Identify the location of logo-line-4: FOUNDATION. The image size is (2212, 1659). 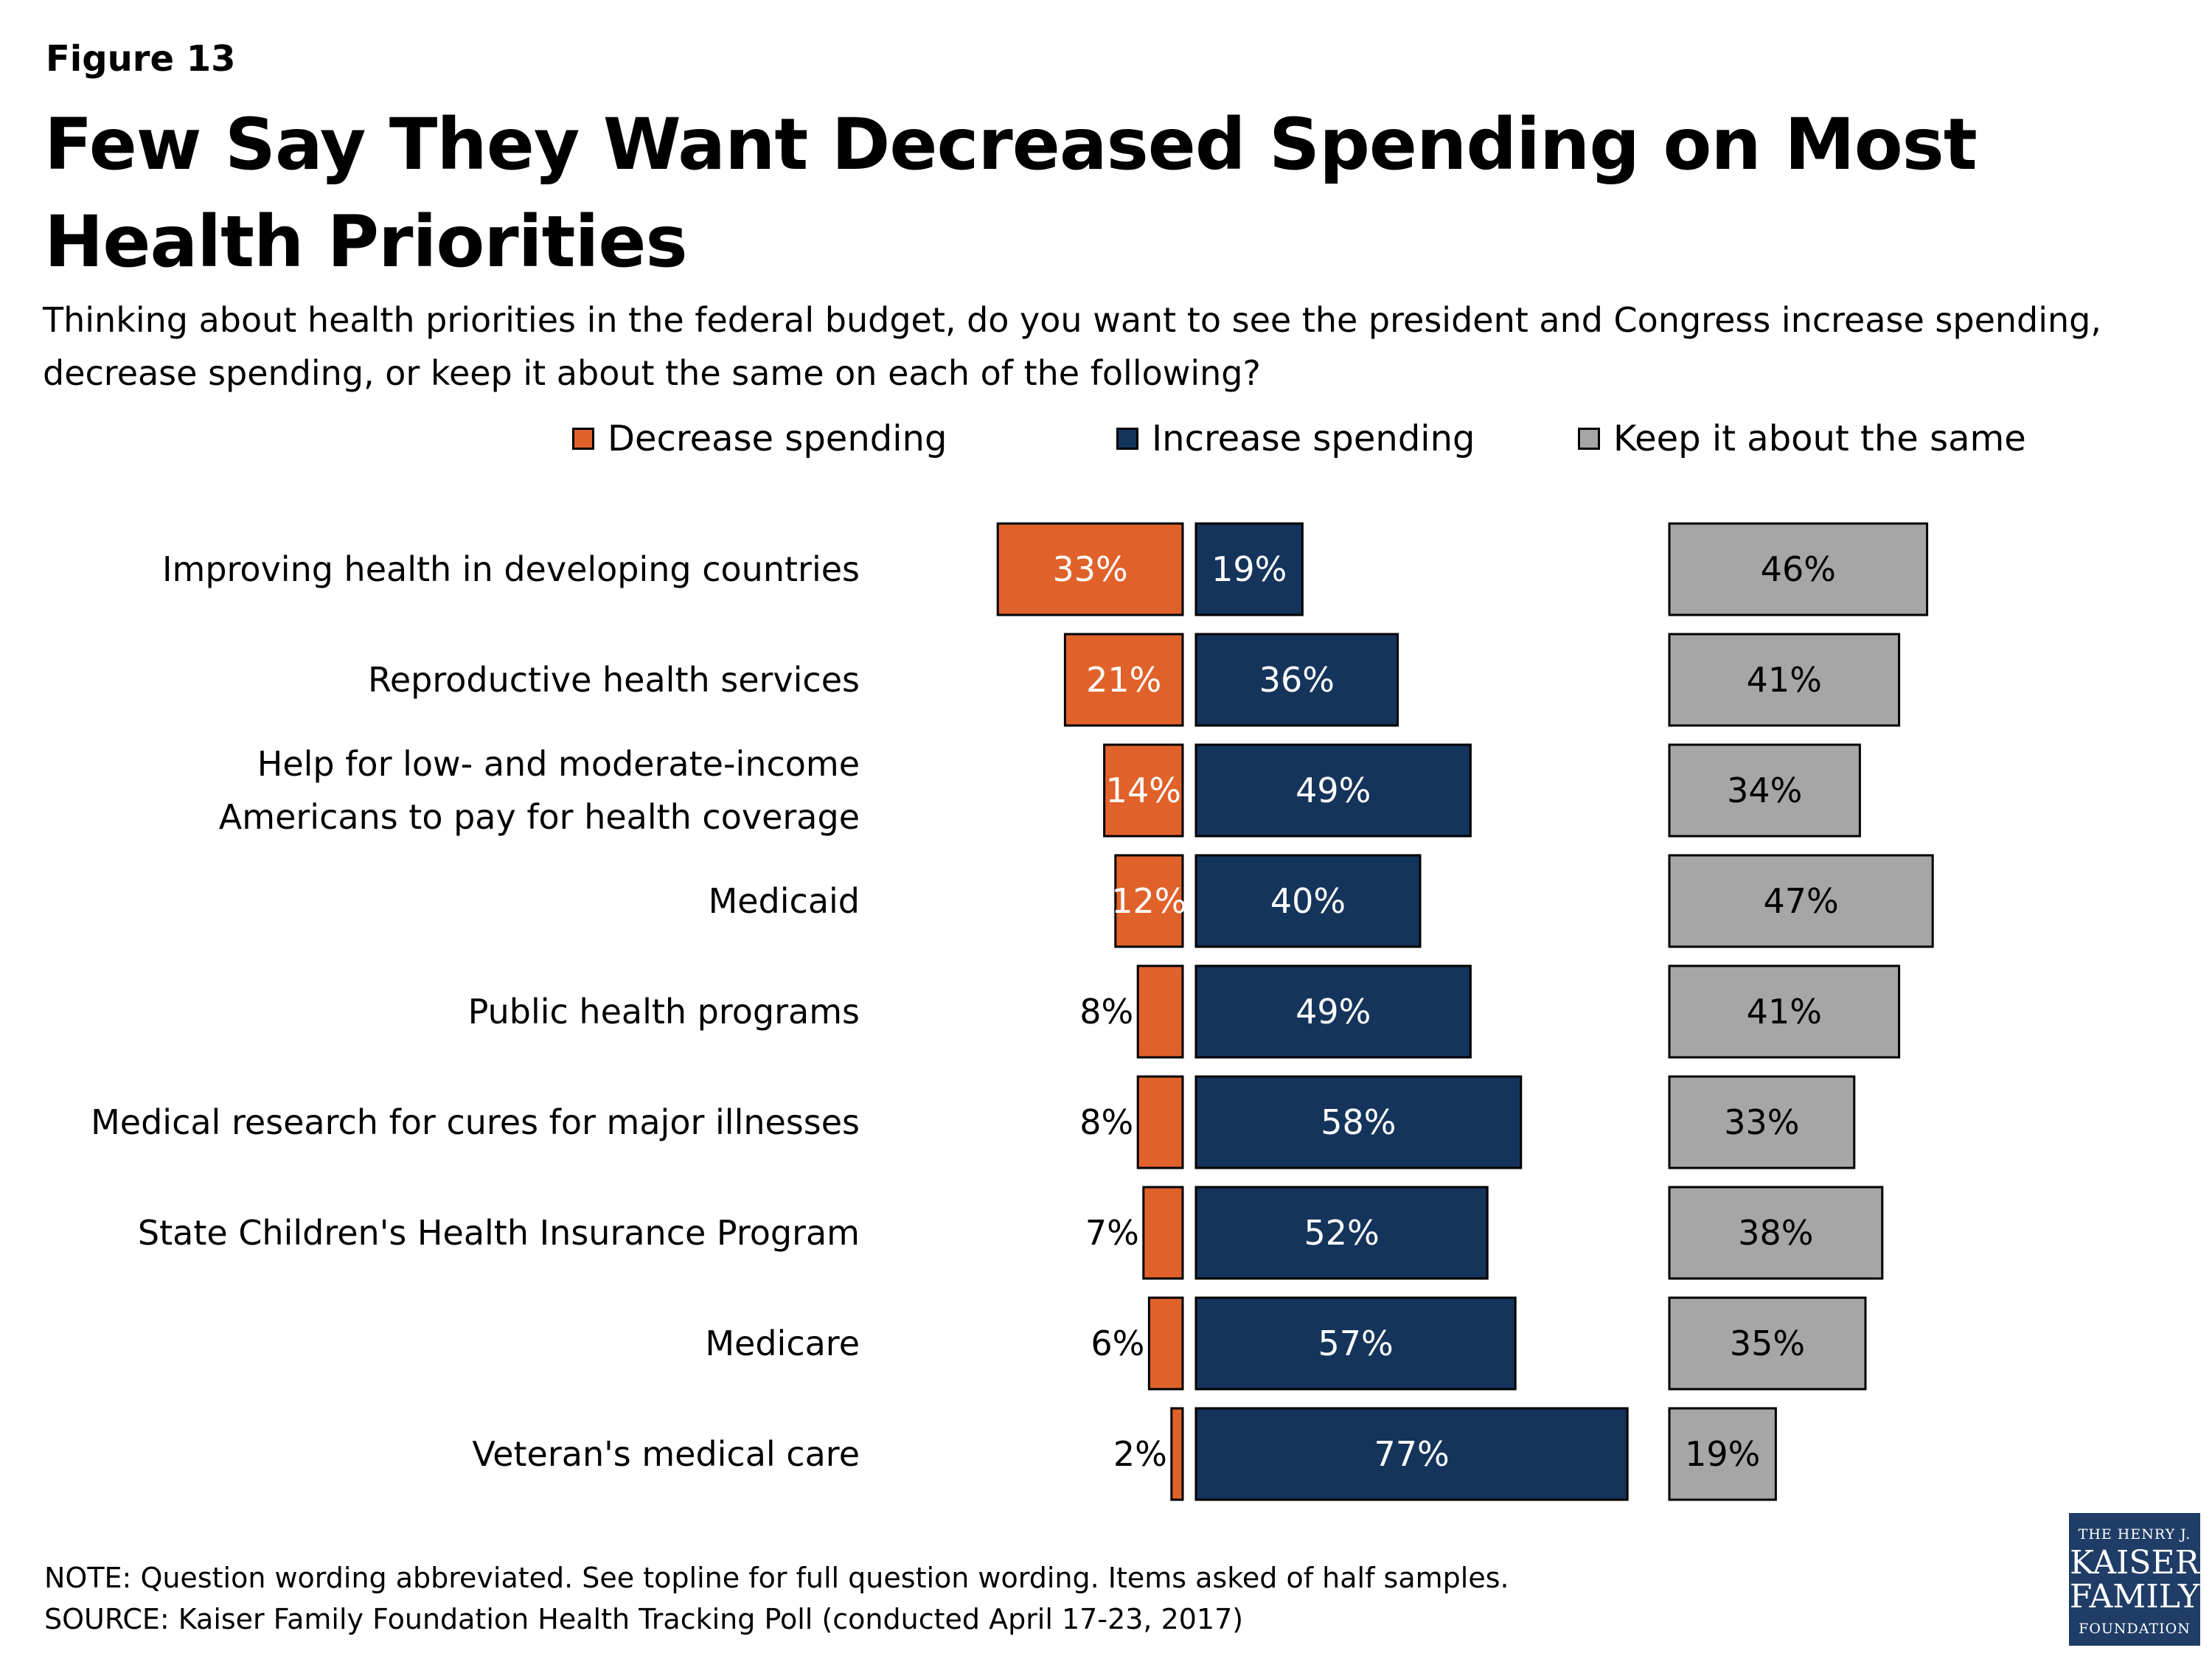
(2135, 1629).